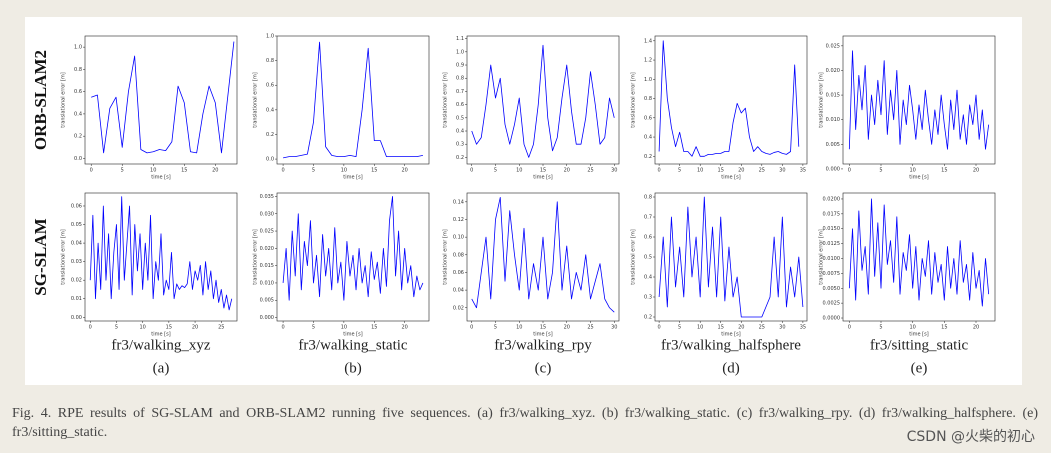 This screenshot has height=453, width=1051. What do you see at coordinates (648, 61) in the screenshot?
I see `y-tick-label: 1.2` at bounding box center [648, 61].